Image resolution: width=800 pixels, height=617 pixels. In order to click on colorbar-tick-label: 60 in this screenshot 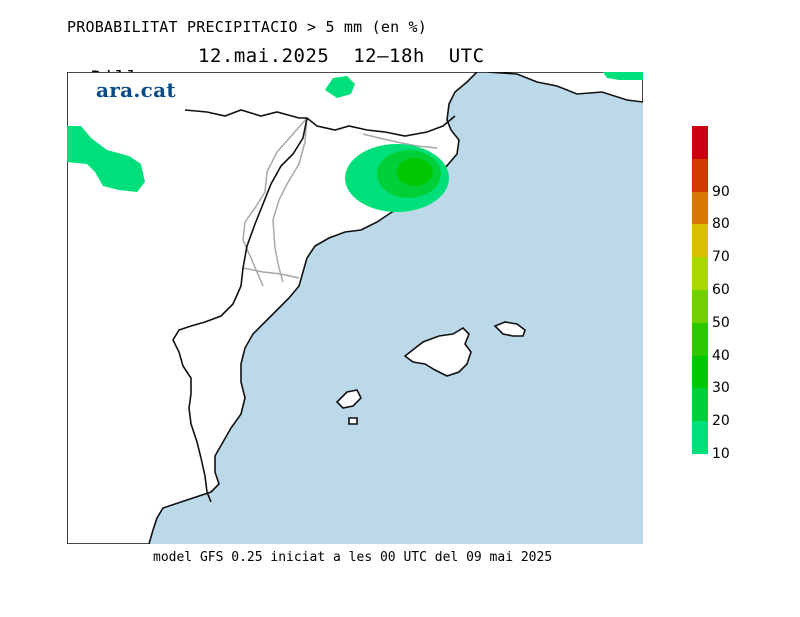, I will do `click(721, 290)`.